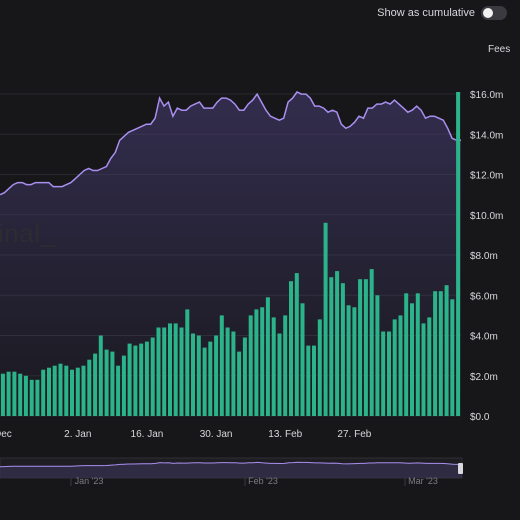  Describe the element at coordinates (460, 468) in the screenshot. I see `navigator-handle` at that location.